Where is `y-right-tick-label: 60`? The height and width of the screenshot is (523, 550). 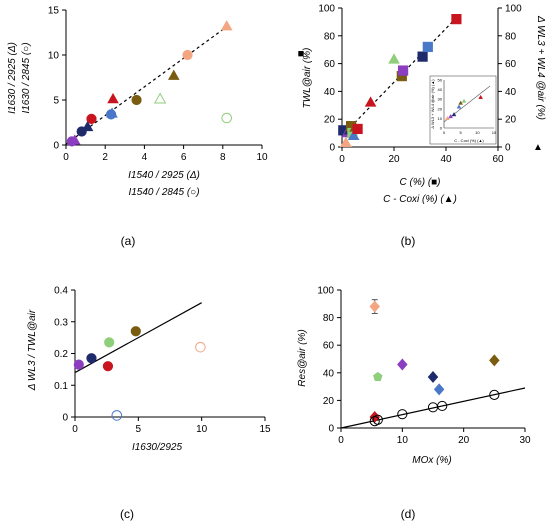
y-right-tick-label: 60 is located at coordinates (511, 64).